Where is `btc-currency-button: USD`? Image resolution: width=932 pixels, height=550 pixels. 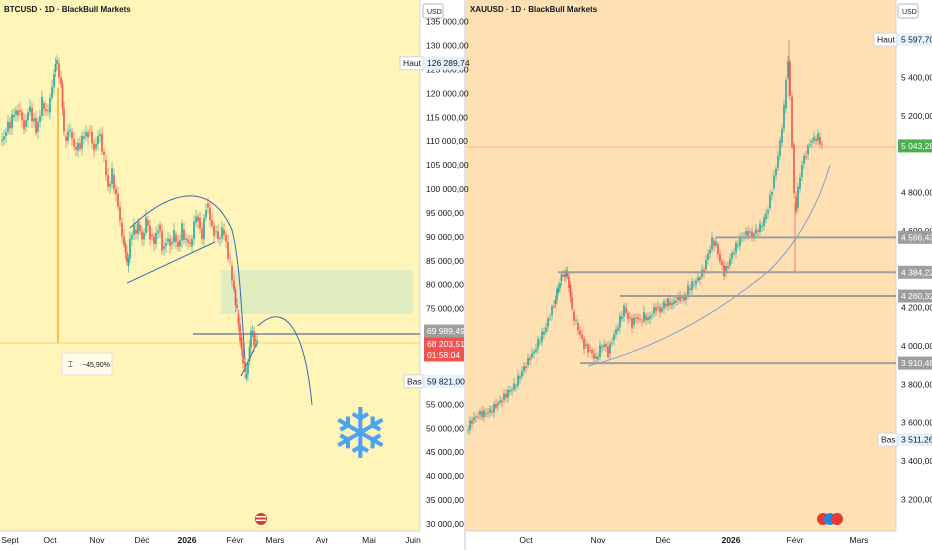
btc-currency-button: USD is located at coordinates (433, 11).